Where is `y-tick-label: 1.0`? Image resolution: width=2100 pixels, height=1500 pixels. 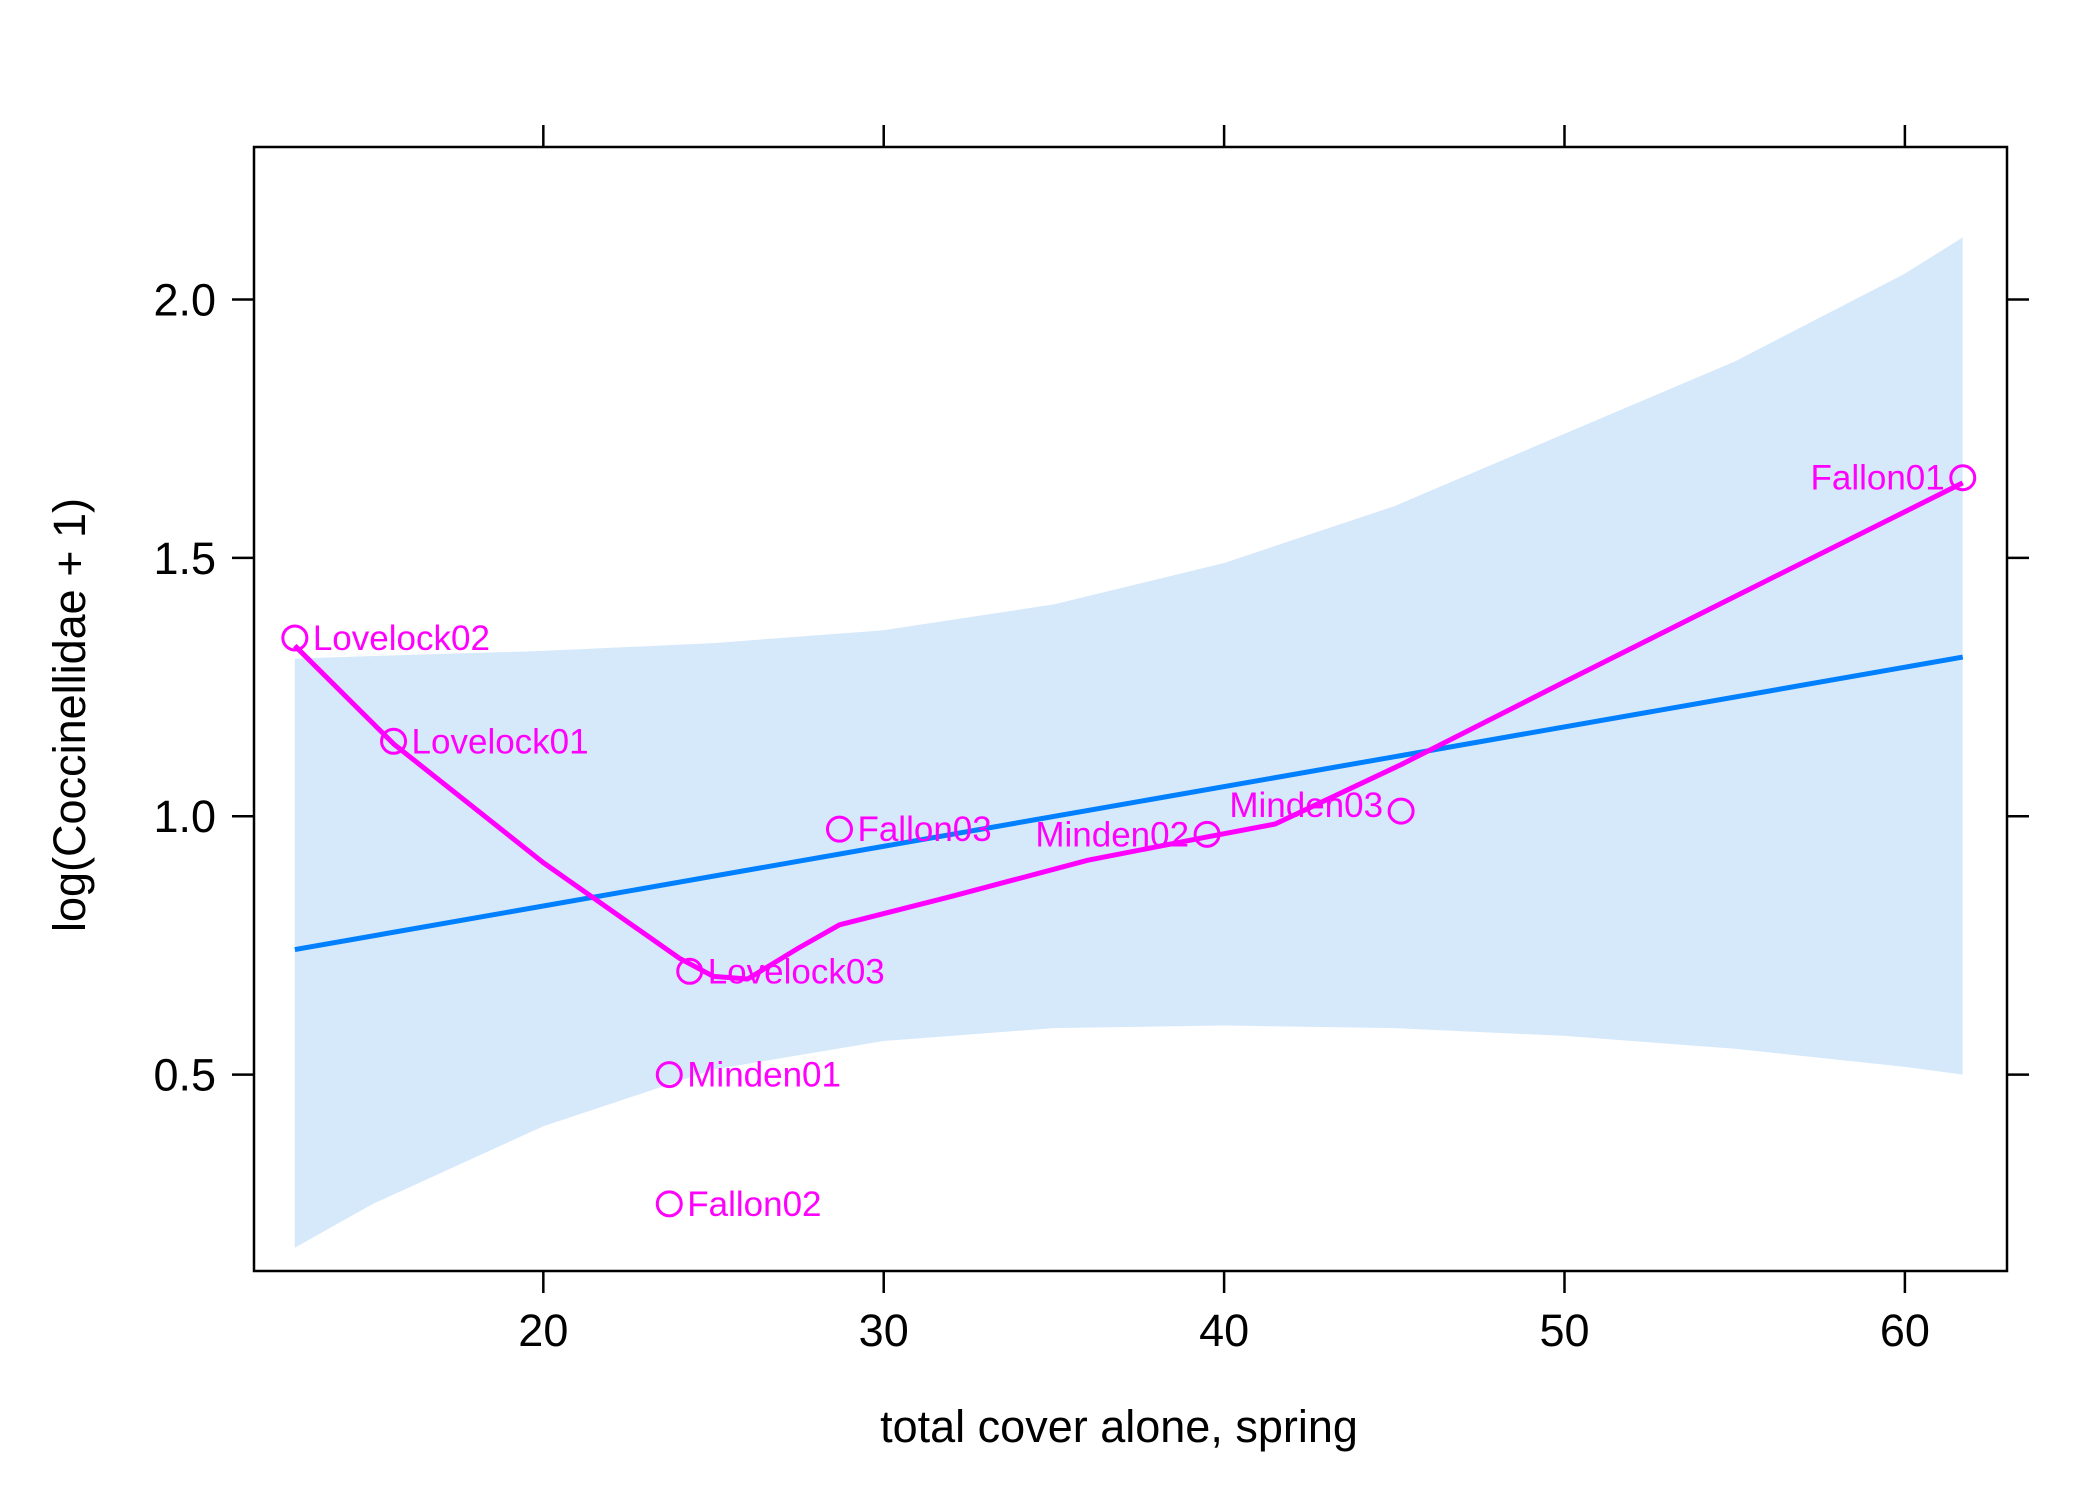 y-tick-label: 1.0 is located at coordinates (184, 816).